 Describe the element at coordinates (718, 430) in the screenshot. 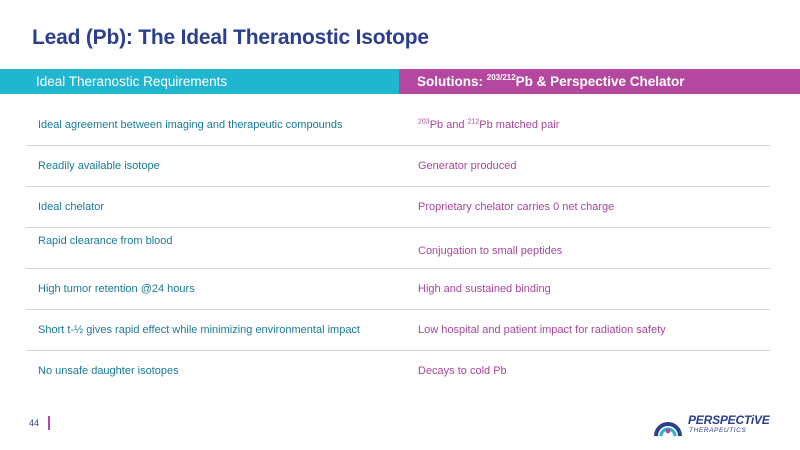

I see `logo-subtitle: THERAPEUTICS` at that location.